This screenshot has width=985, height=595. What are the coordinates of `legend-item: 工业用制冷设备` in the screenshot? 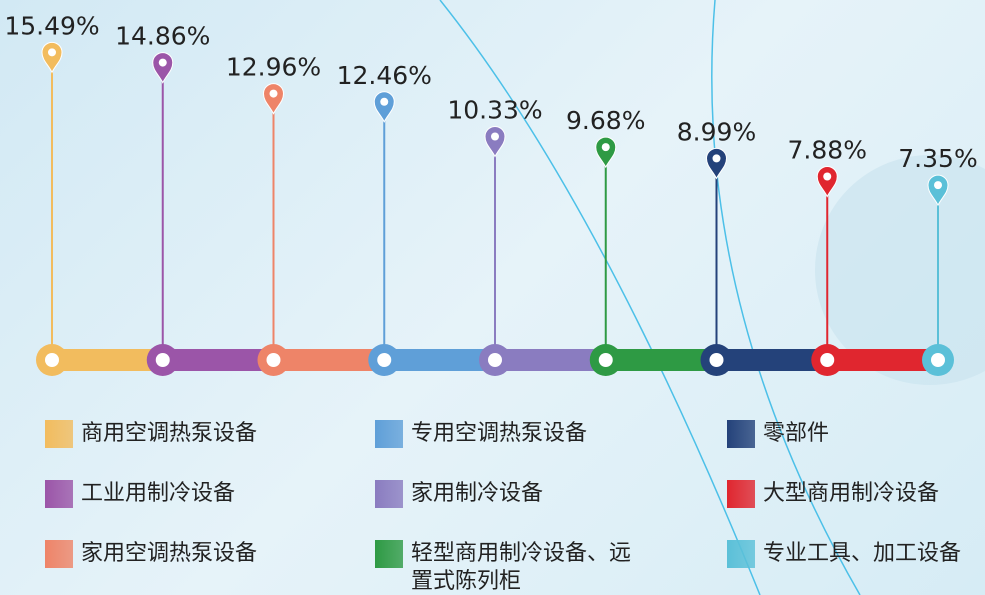 It's located at (178, 494).